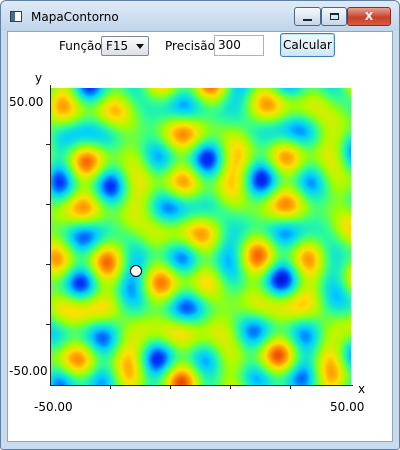 Image resolution: width=400 pixels, height=450 pixels. Describe the element at coordinates (200, 16) in the screenshot. I see `title-bar: MapaContorno X` at that location.